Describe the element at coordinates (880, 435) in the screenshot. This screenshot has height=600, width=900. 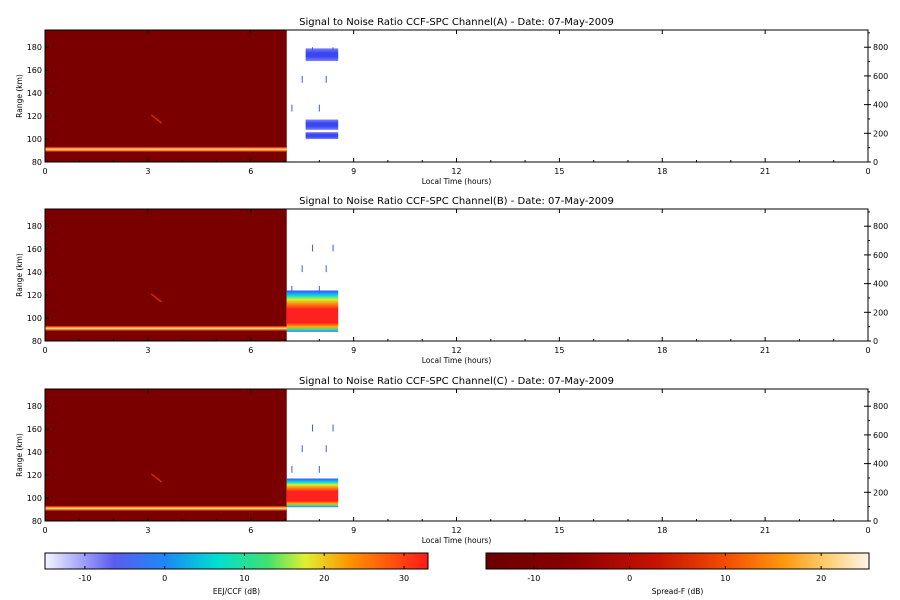
I see `y2-tick-label: 600` at that location.